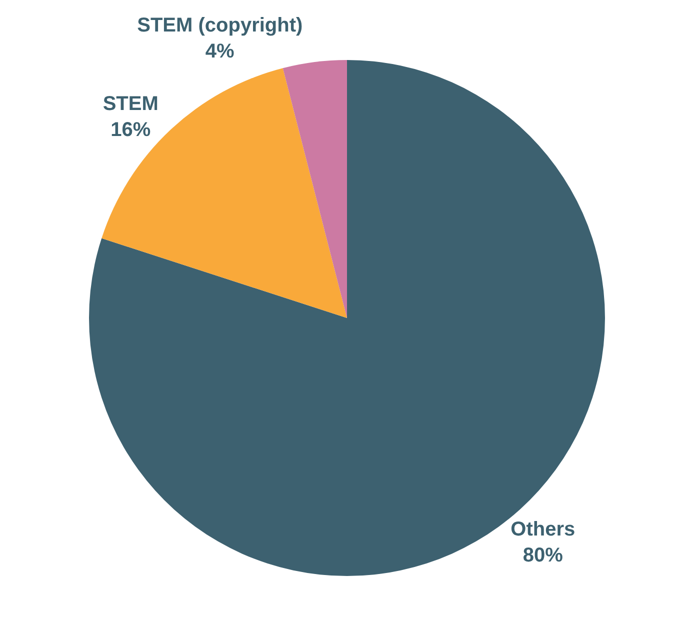 This screenshot has width=694, height=636. I want to click on slice-label: STEM, so click(130, 104).